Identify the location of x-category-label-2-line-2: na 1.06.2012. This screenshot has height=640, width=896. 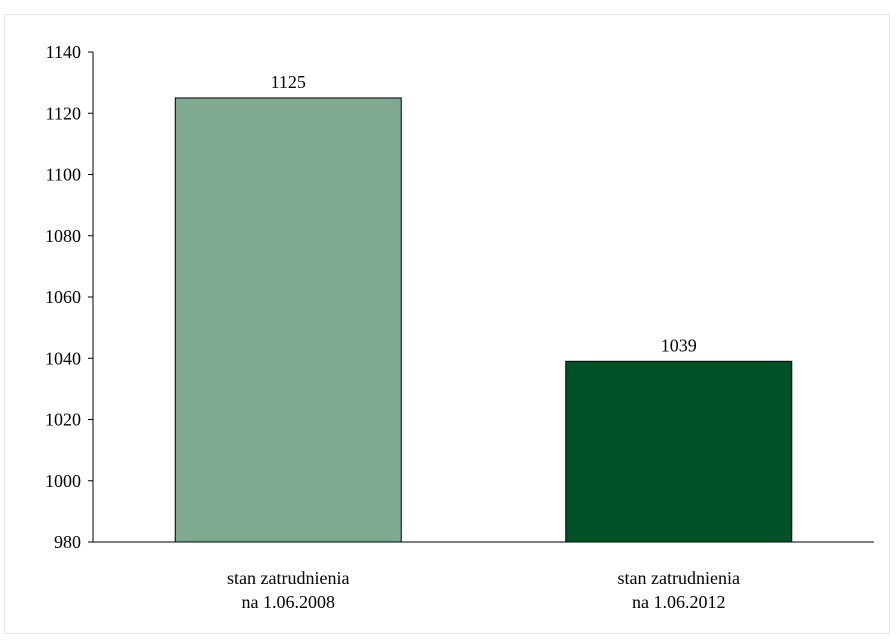
(679, 602).